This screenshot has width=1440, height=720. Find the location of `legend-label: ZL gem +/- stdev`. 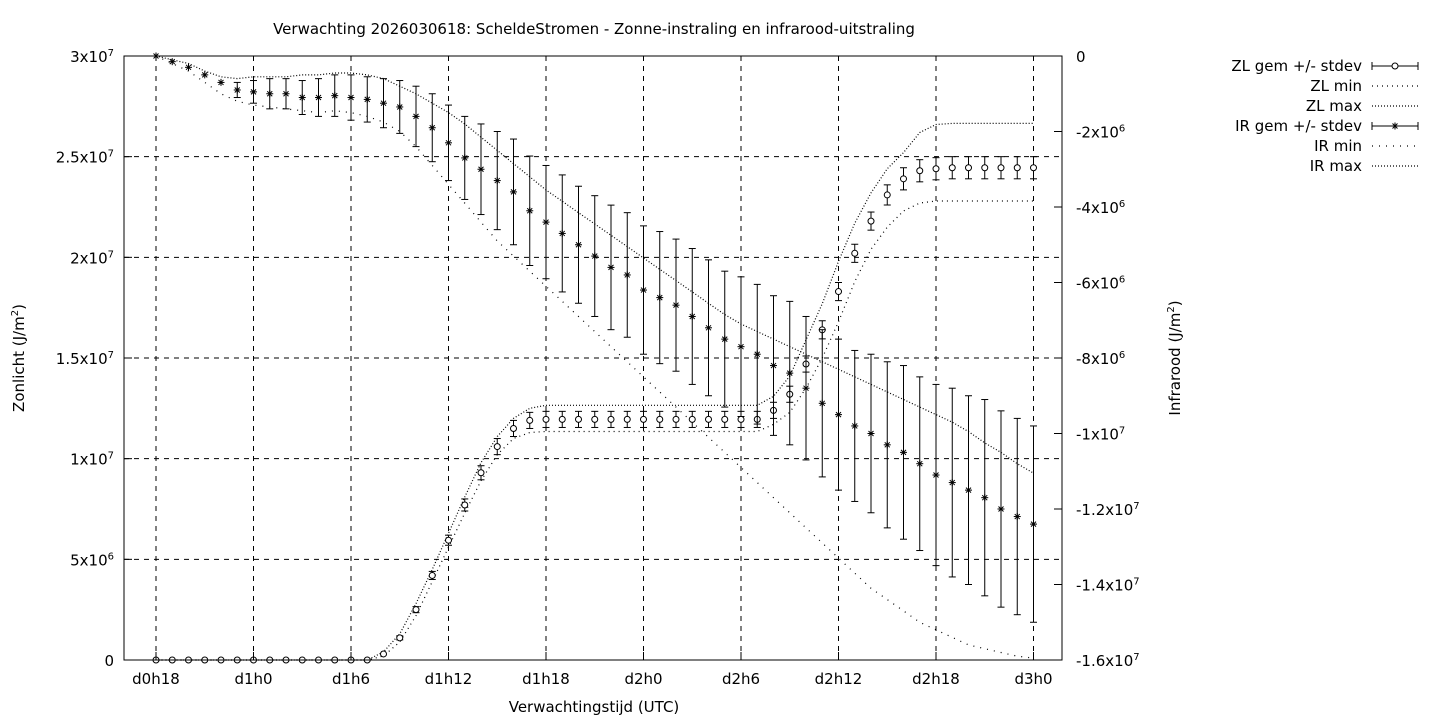

legend-label: ZL gem +/- stdev is located at coordinates (1296, 66).